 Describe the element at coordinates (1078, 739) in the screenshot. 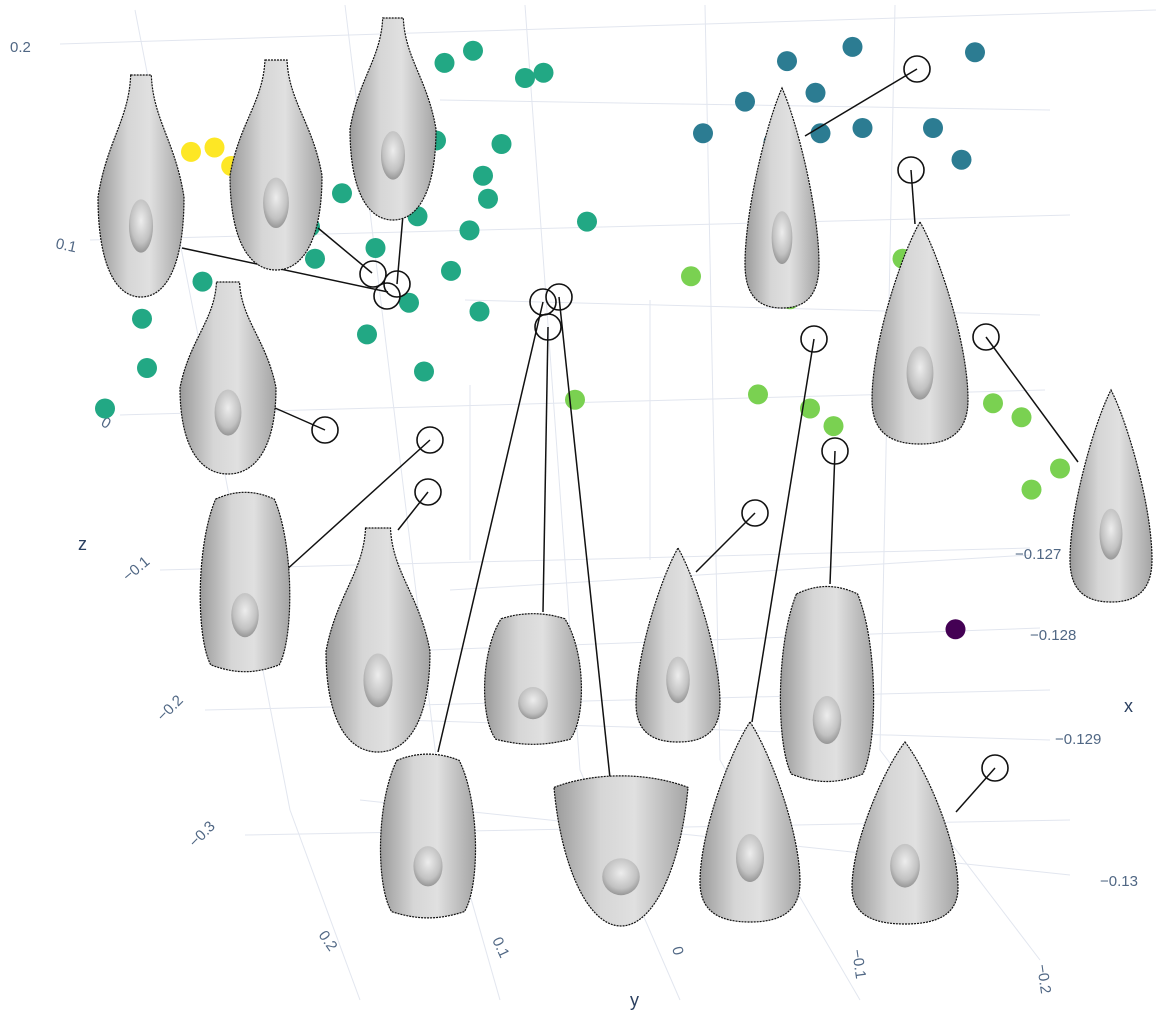

I see `x-tick: −0.129` at that location.